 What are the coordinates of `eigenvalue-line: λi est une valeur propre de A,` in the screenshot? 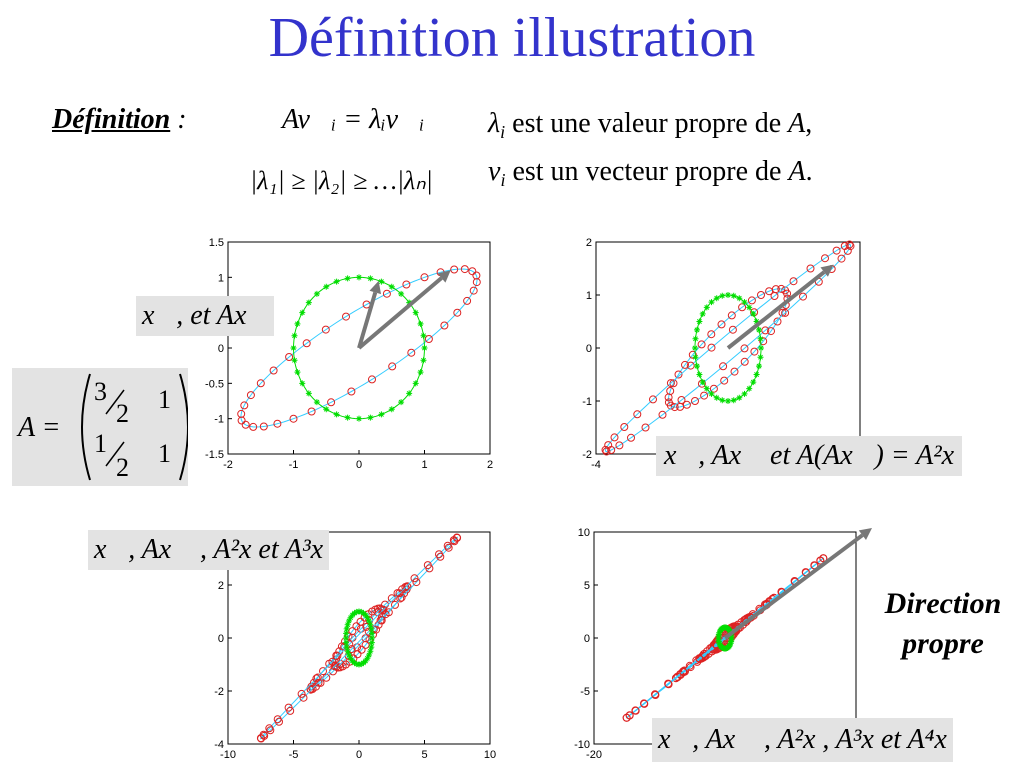 It's located at (650, 128).